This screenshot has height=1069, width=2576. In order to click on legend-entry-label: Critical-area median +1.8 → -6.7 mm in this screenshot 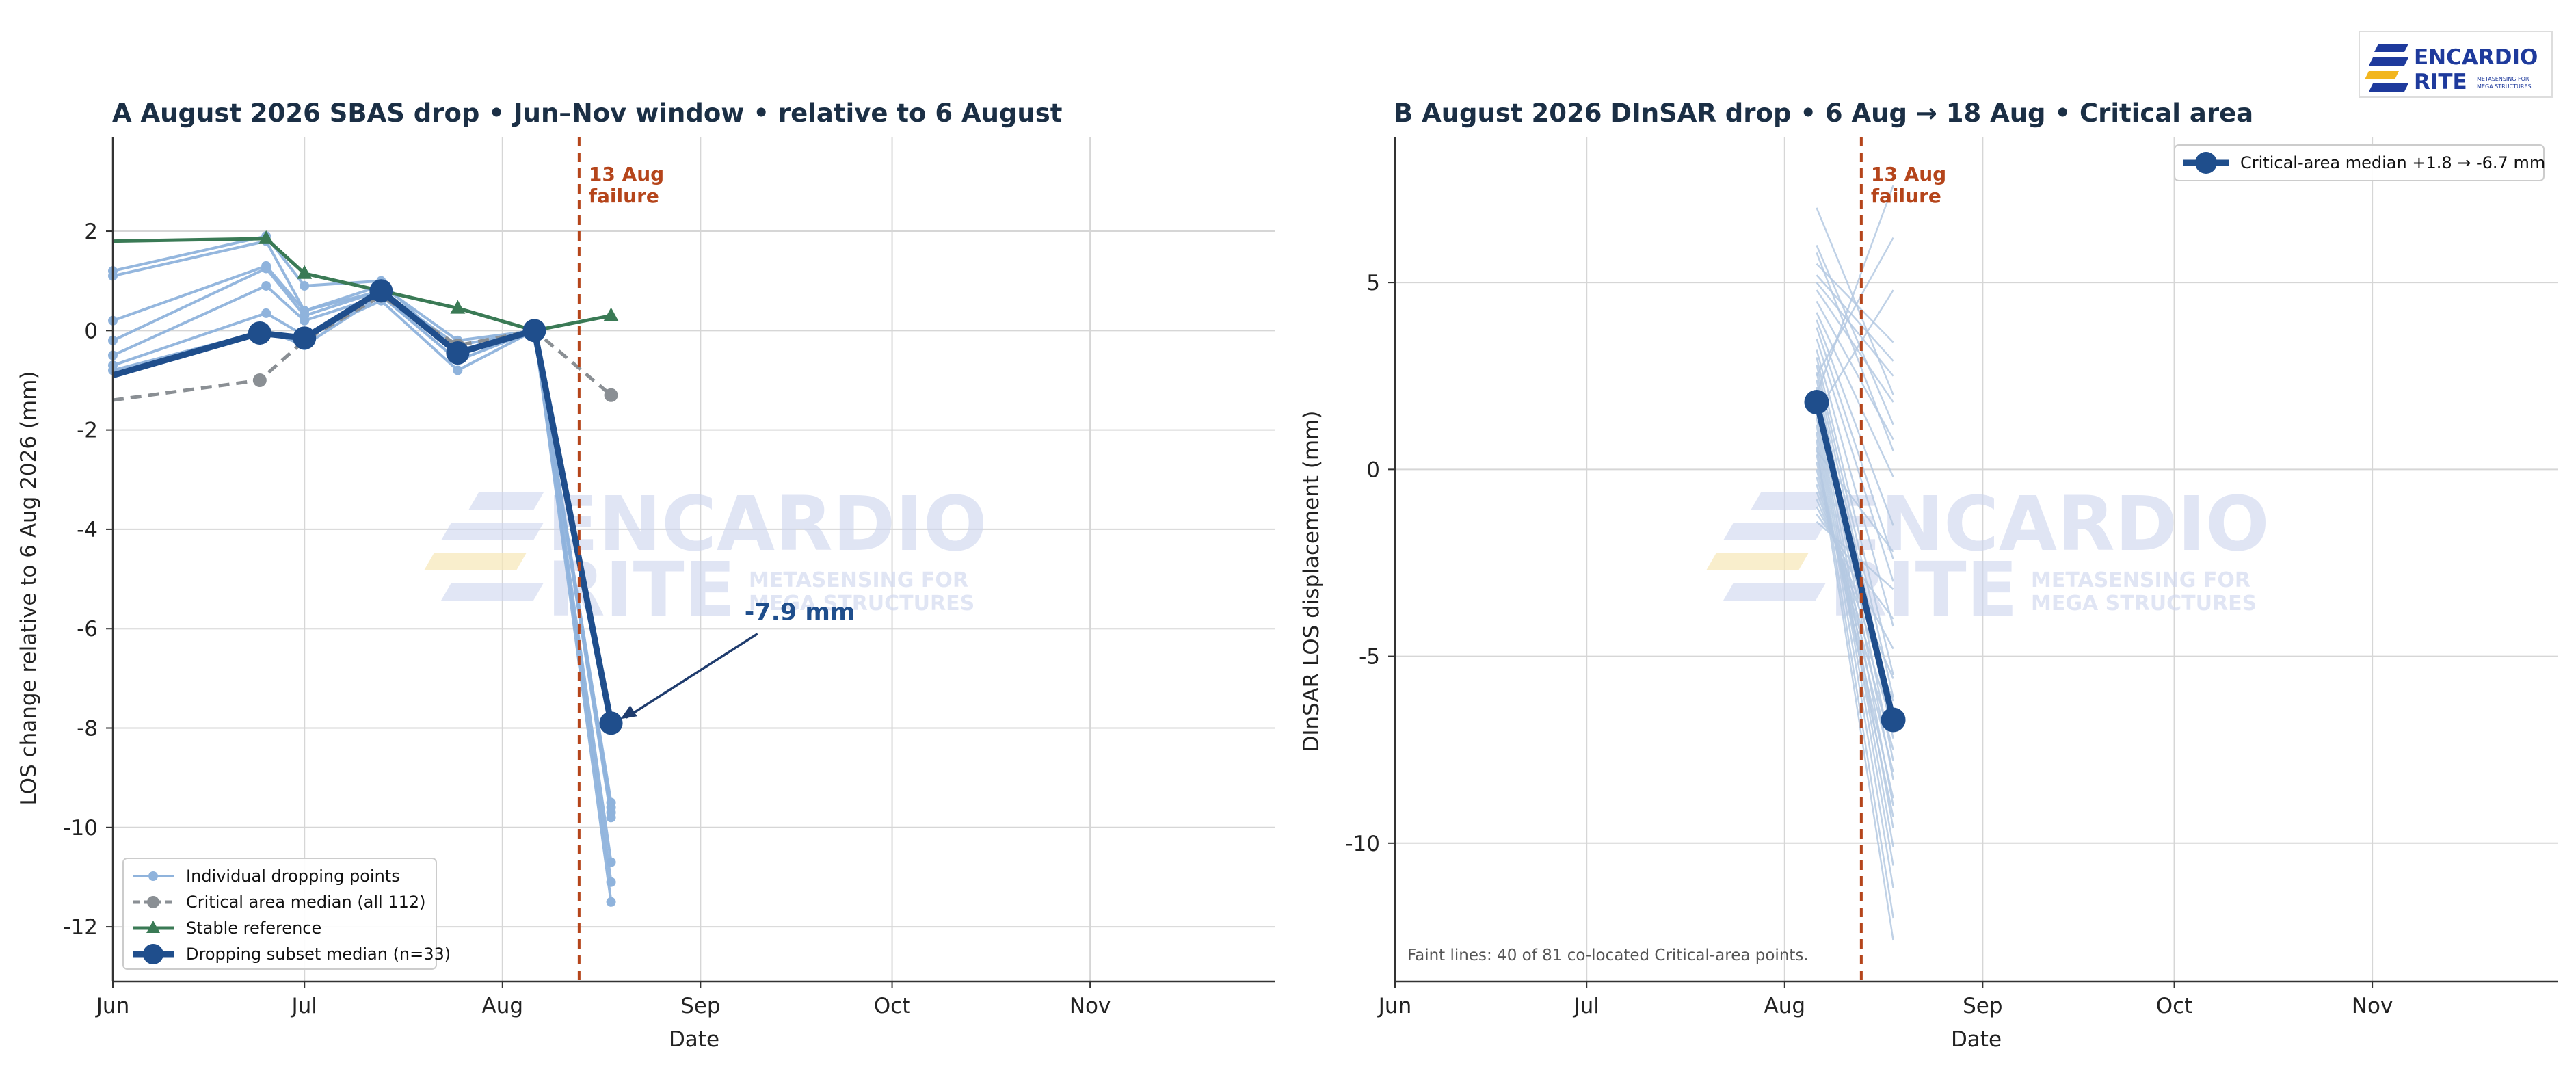, I will do `click(2392, 162)`.